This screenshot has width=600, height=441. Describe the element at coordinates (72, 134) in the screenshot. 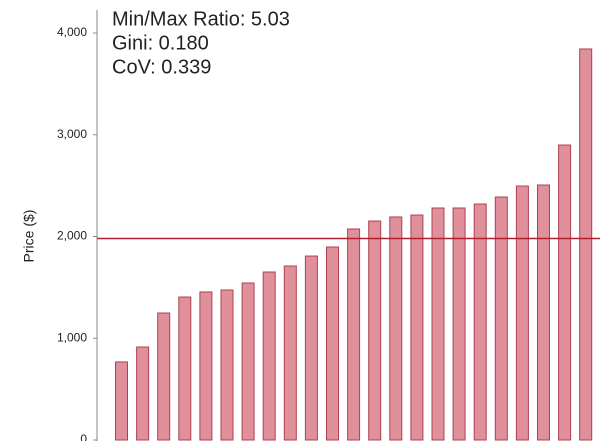

I see `y-tick-label: 3,000` at that location.